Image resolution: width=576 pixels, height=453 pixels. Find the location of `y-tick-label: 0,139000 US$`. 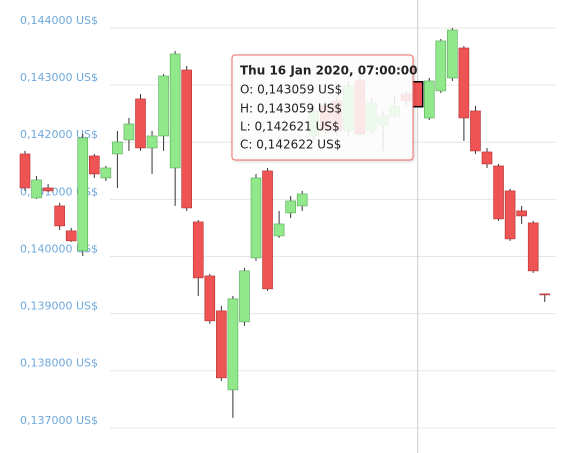

y-tick-label: 0,139000 US$ is located at coordinates (59, 306).